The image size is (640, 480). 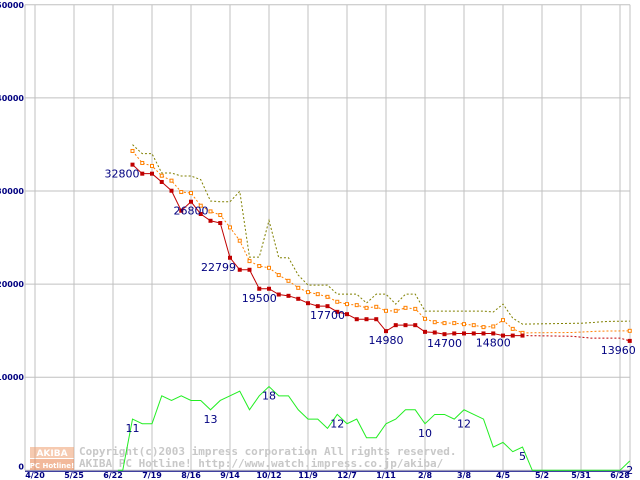 What do you see at coordinates (542, 475) in the screenshot?
I see `x-tick-label: 5/2` at bounding box center [542, 475].